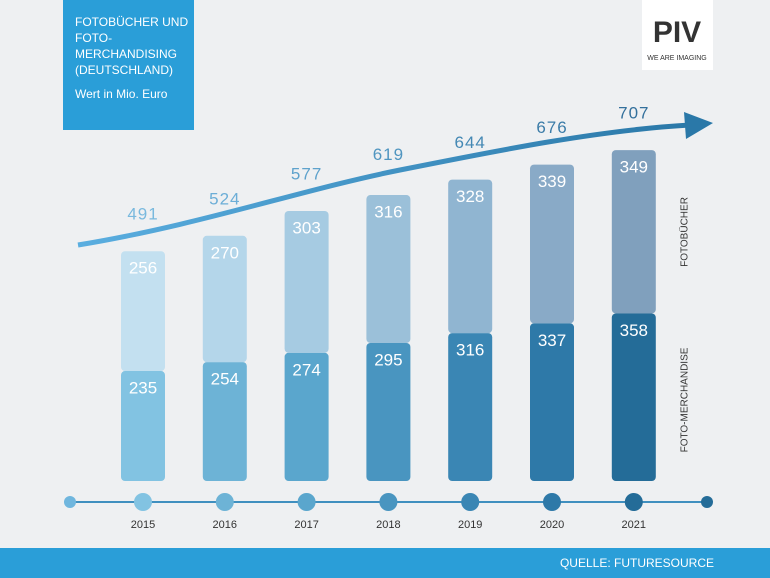 This screenshot has width=770, height=578. What do you see at coordinates (633, 113) in the screenshot?
I see `total-label: 707` at bounding box center [633, 113].